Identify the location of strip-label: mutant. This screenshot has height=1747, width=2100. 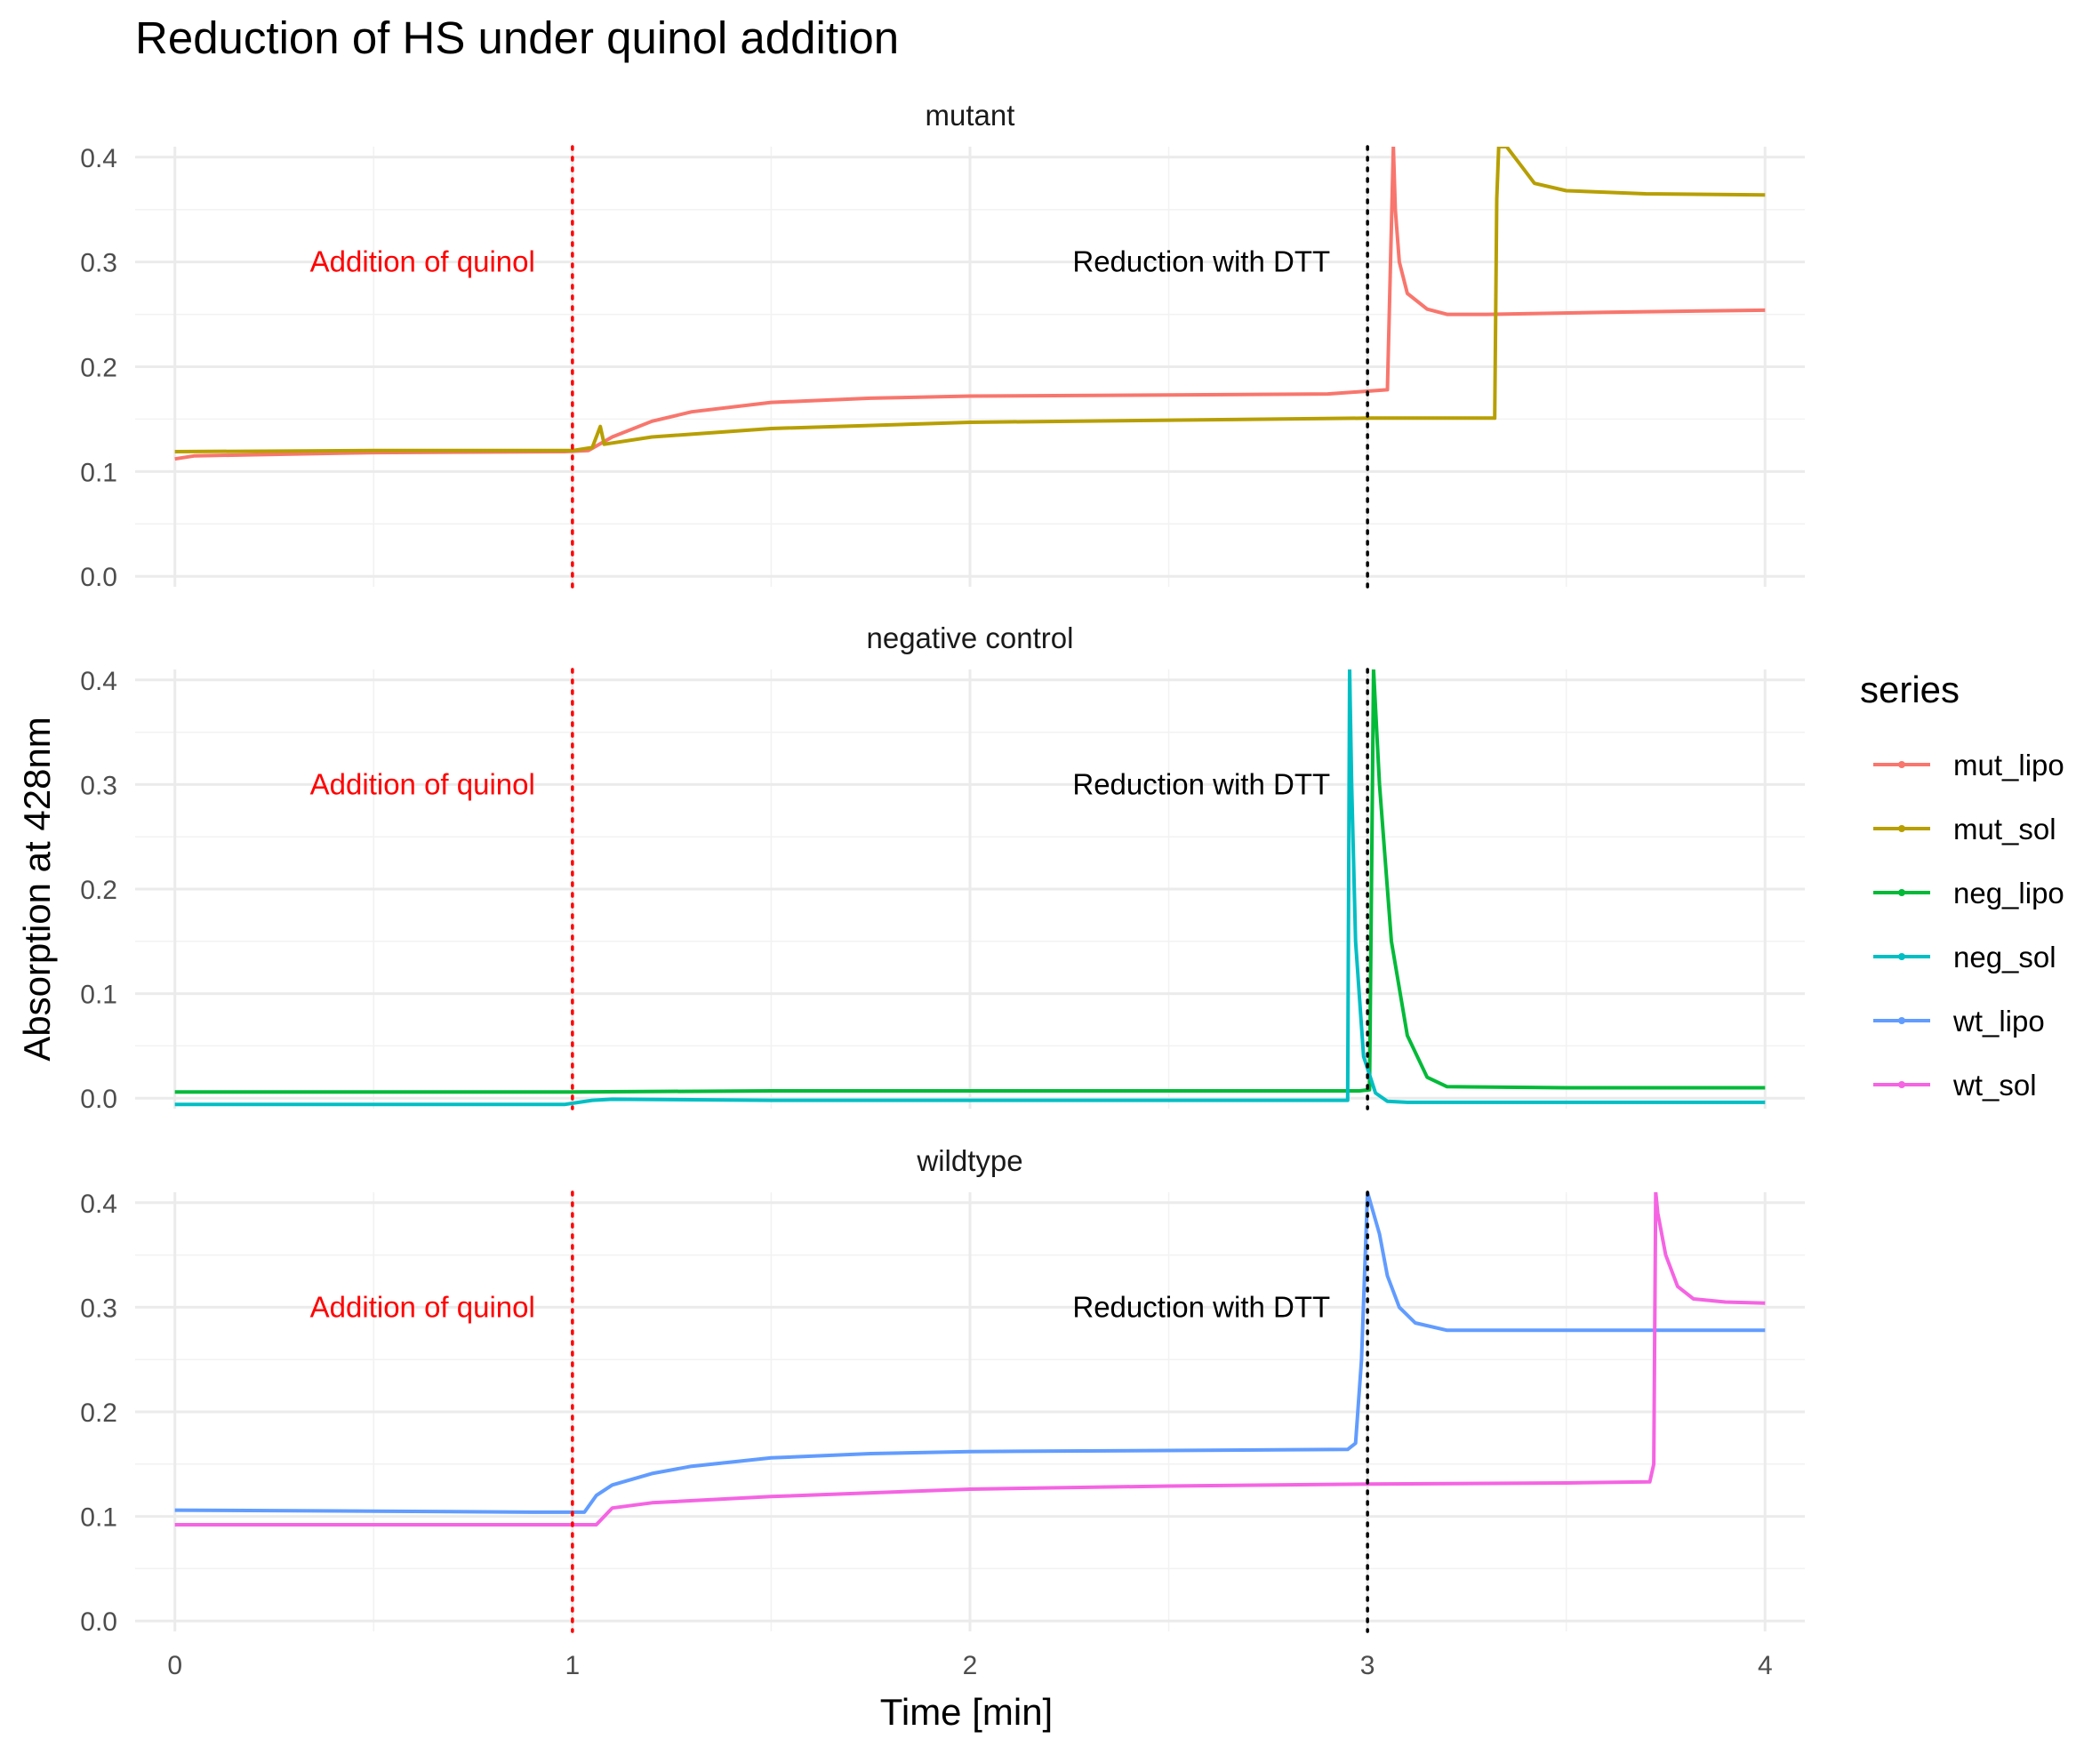
(970, 115).